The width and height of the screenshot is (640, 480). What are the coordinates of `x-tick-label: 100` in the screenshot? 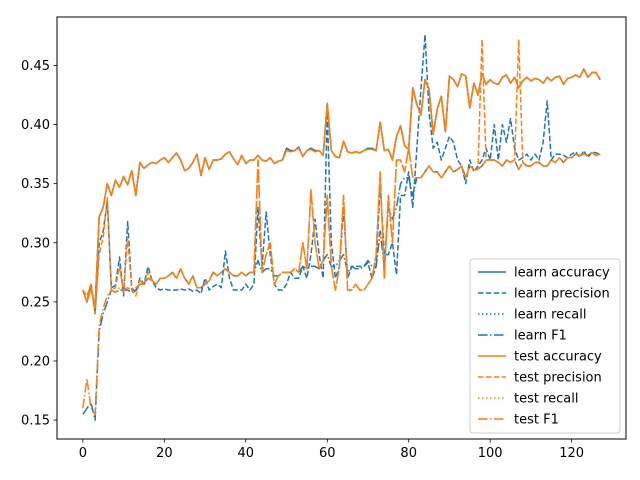 It's located at (490, 453).